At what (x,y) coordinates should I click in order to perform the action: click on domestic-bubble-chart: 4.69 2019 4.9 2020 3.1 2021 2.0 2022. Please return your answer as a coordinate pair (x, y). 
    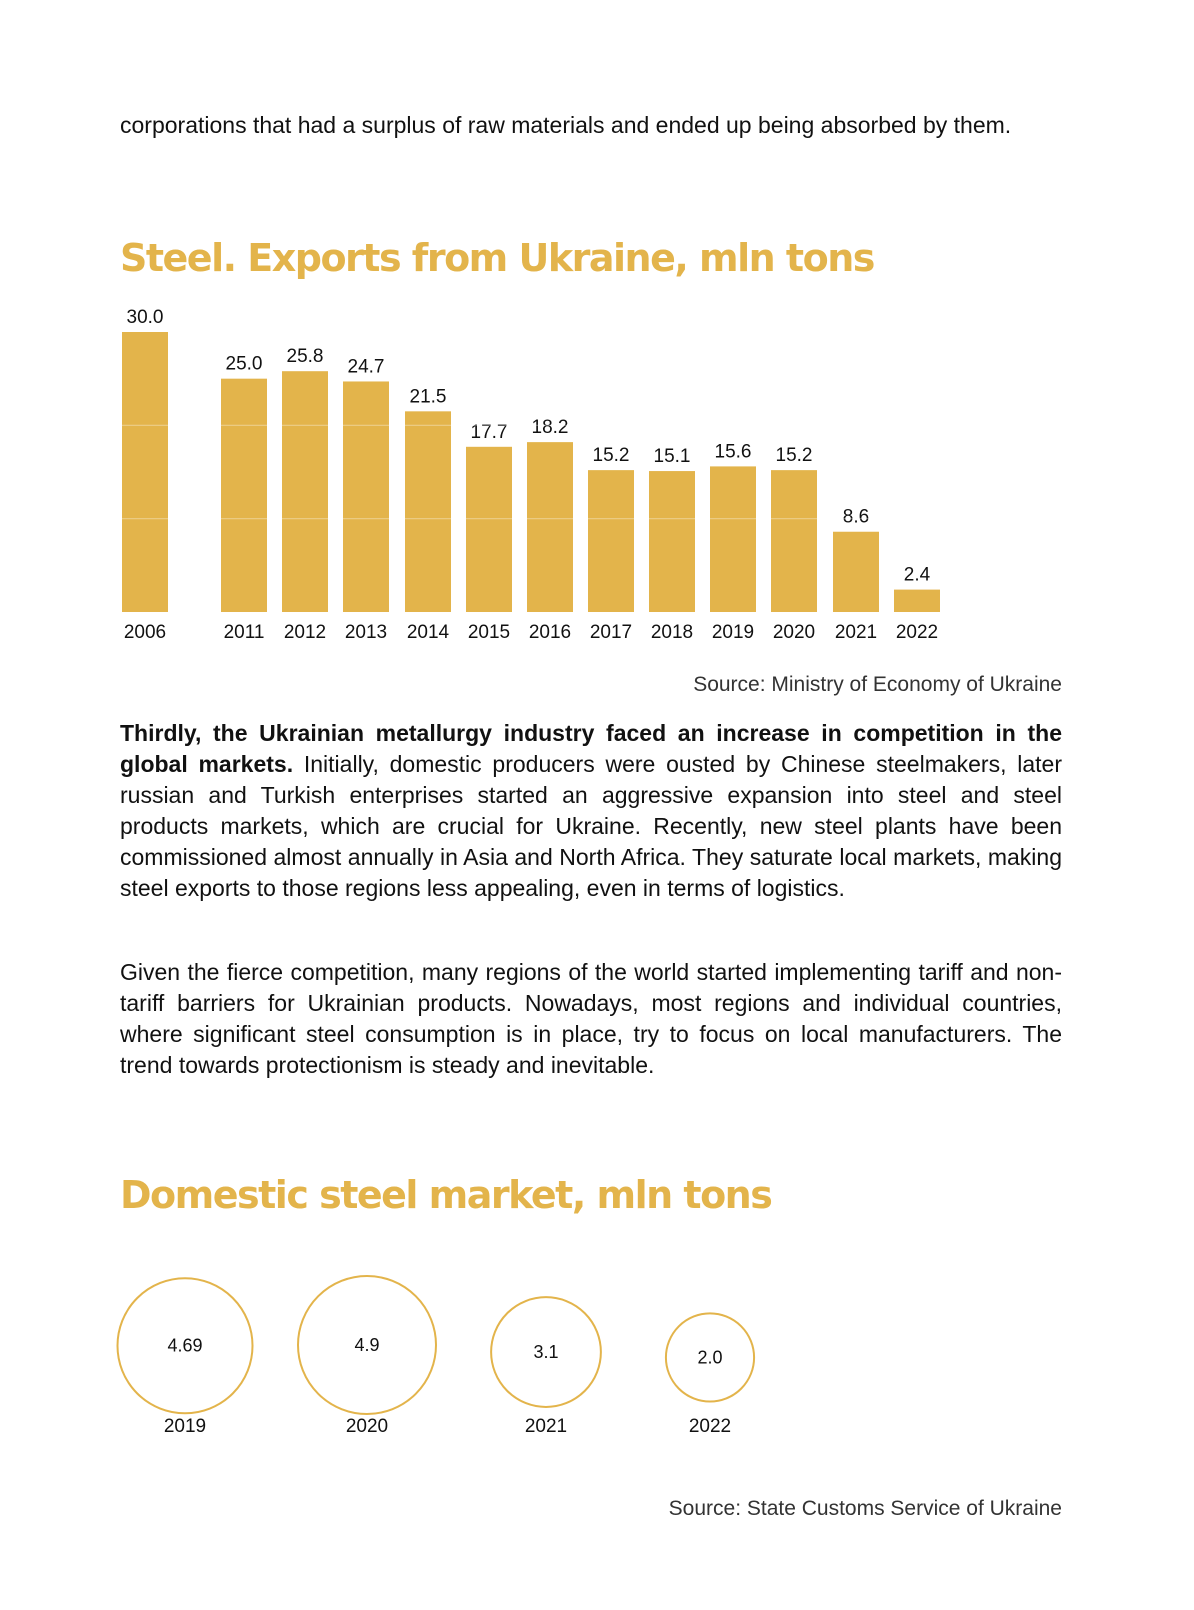
    Looking at the image, I should click on (436, 1356).